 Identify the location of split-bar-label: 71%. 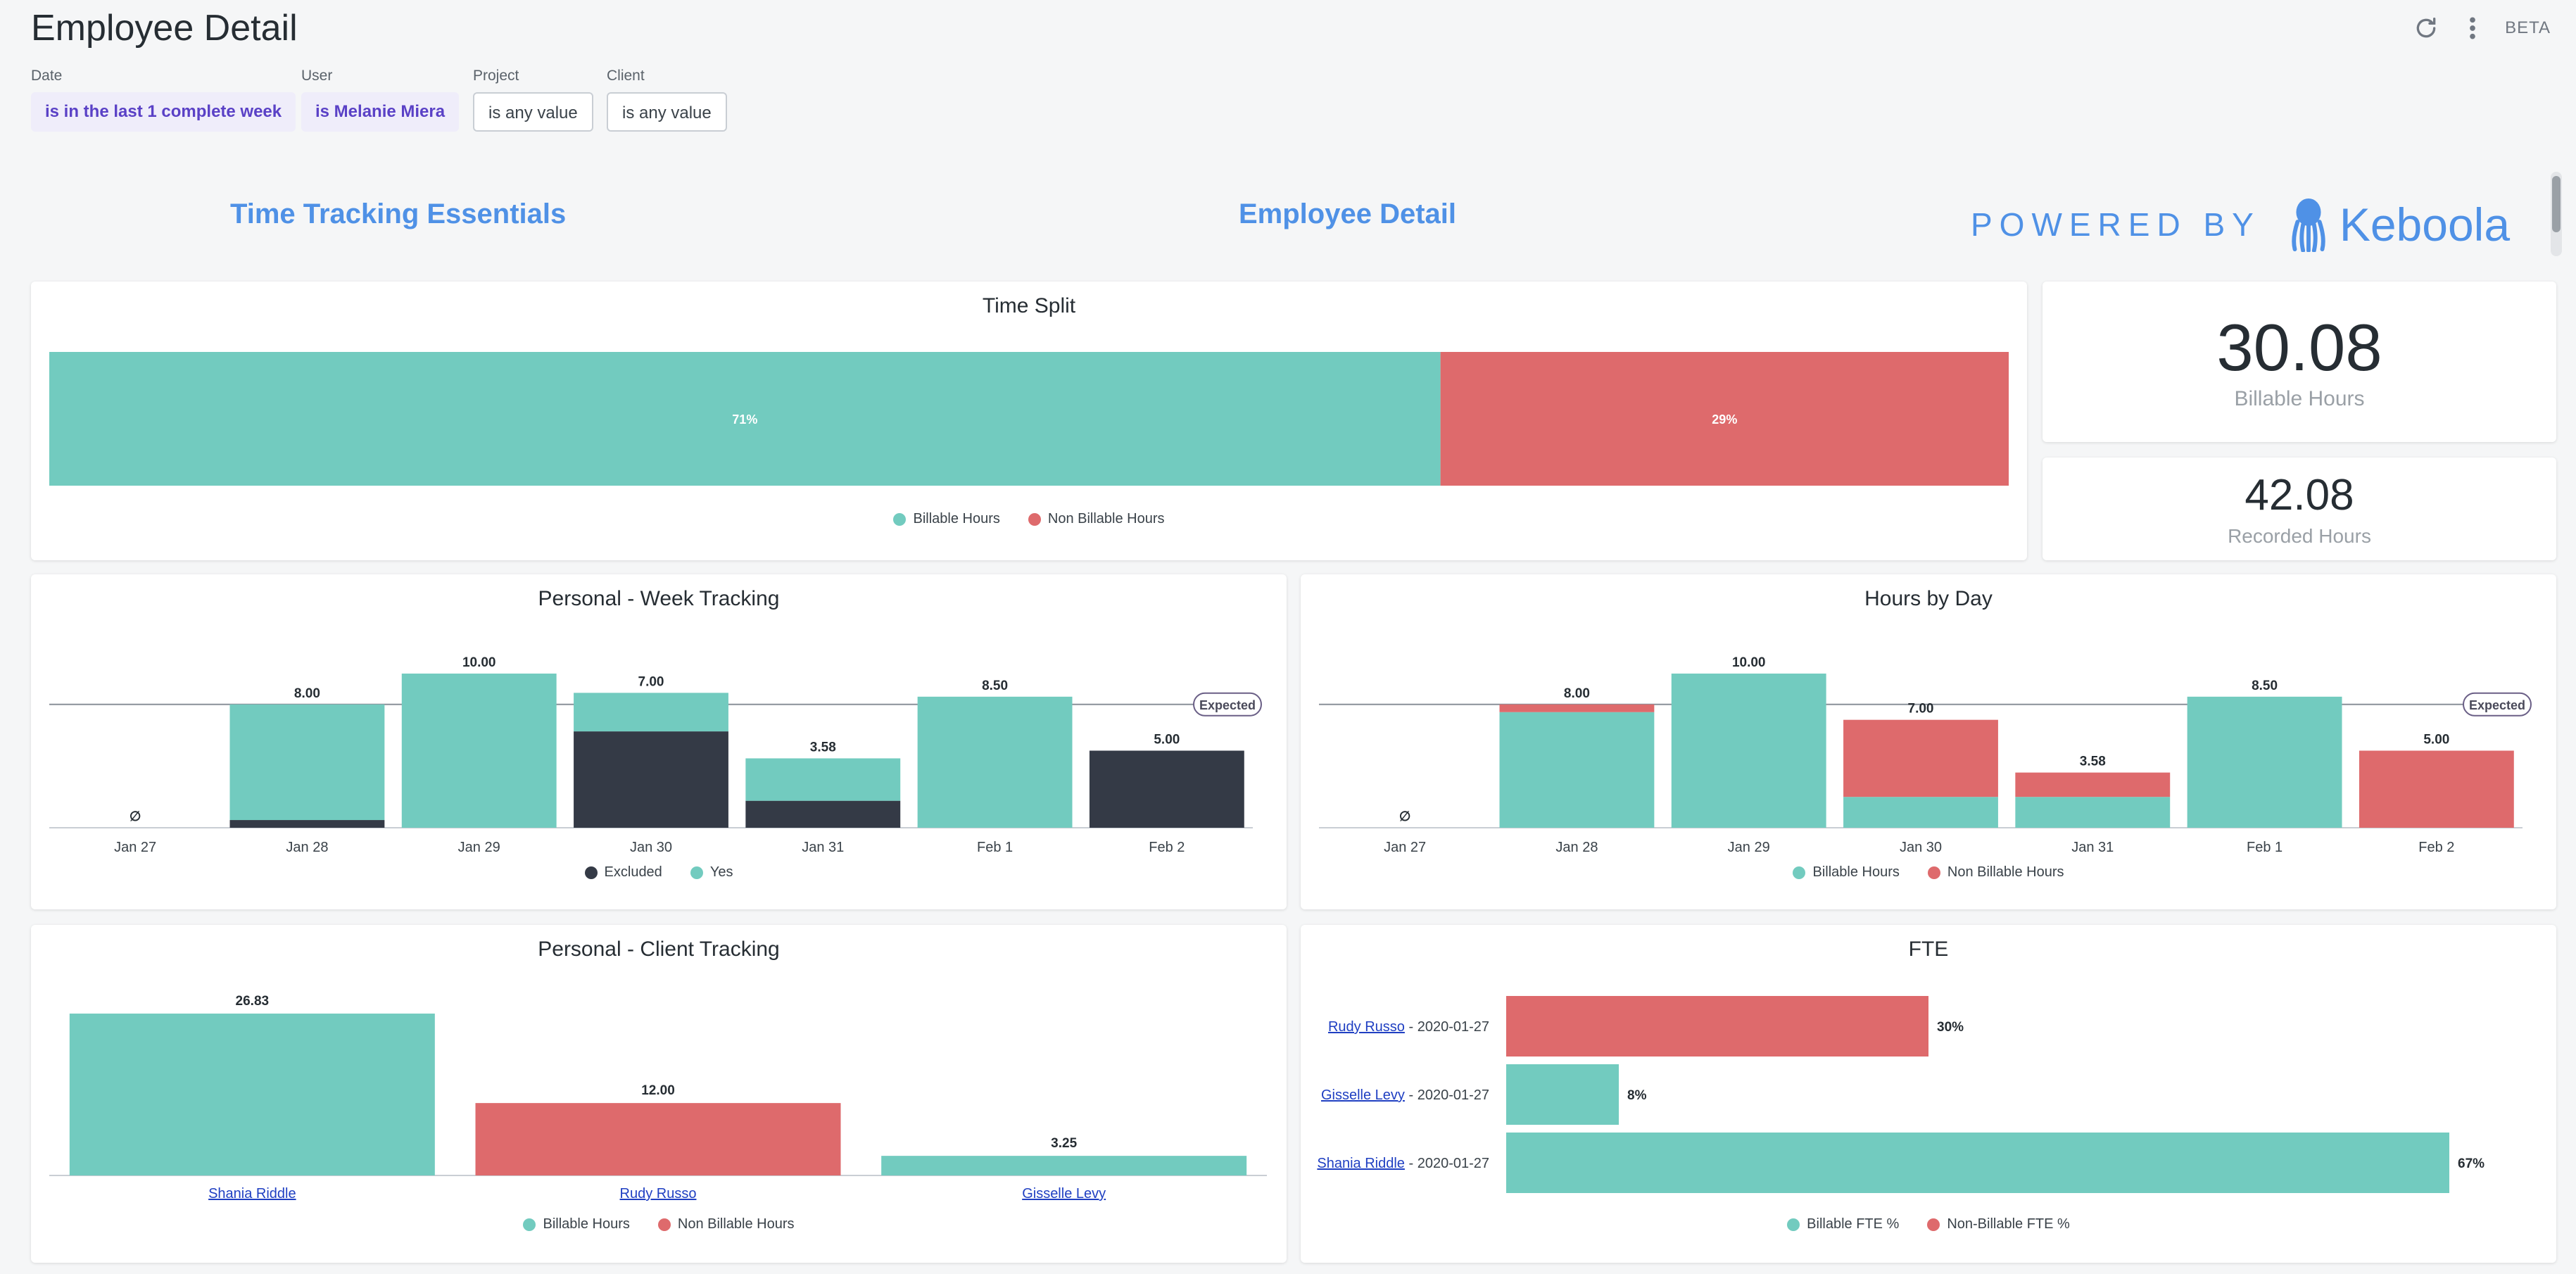
(744, 420).